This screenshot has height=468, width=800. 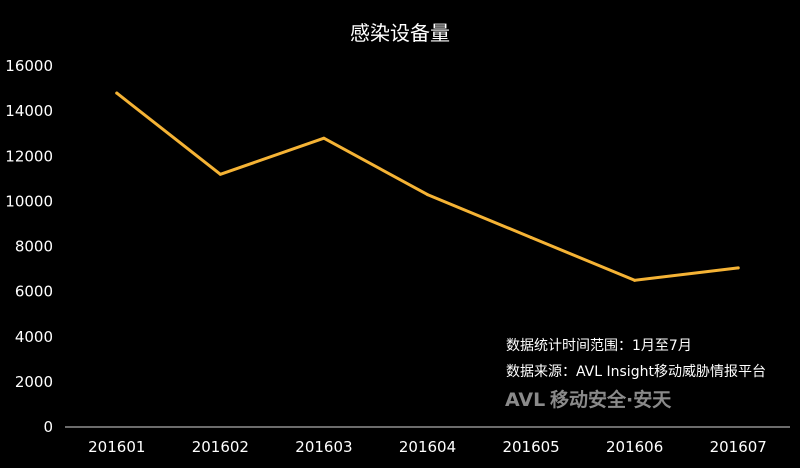 I want to click on y-tick-label: 0, so click(x=48, y=427).